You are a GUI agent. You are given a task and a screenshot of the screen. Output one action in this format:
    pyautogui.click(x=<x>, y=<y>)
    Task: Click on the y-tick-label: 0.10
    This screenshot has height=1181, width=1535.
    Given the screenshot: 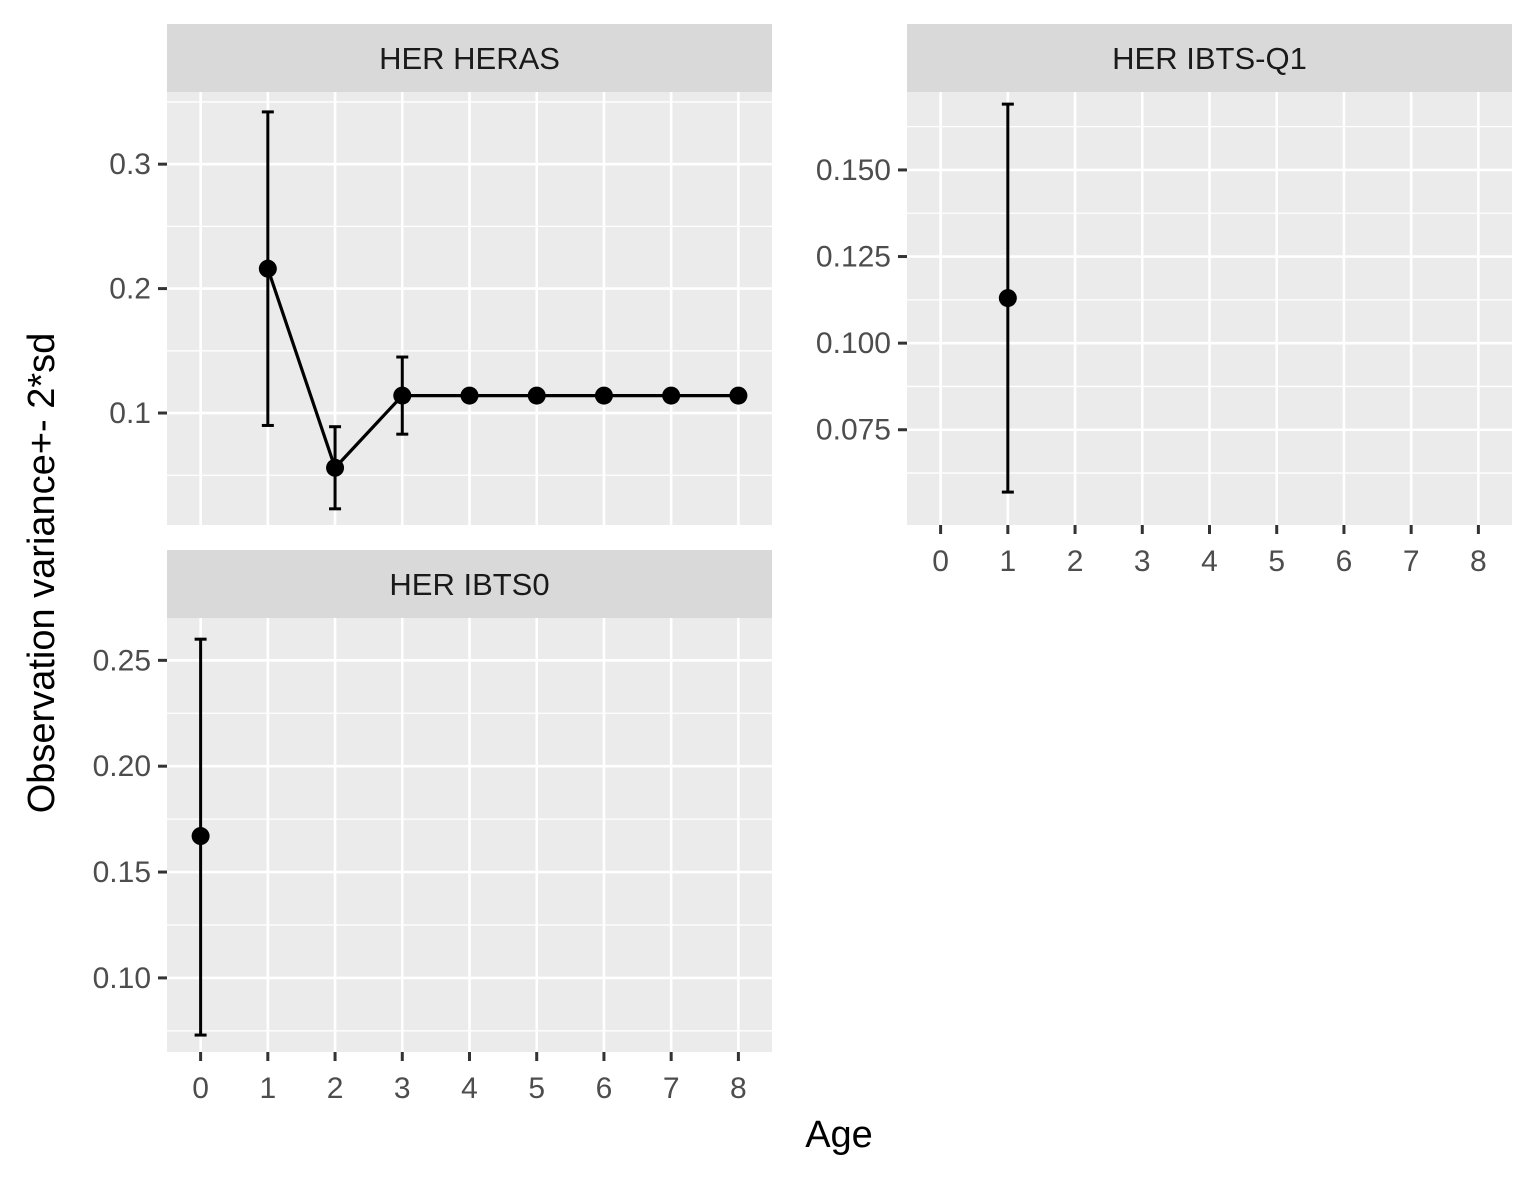 What is the action you would take?
    pyautogui.click(x=122, y=978)
    